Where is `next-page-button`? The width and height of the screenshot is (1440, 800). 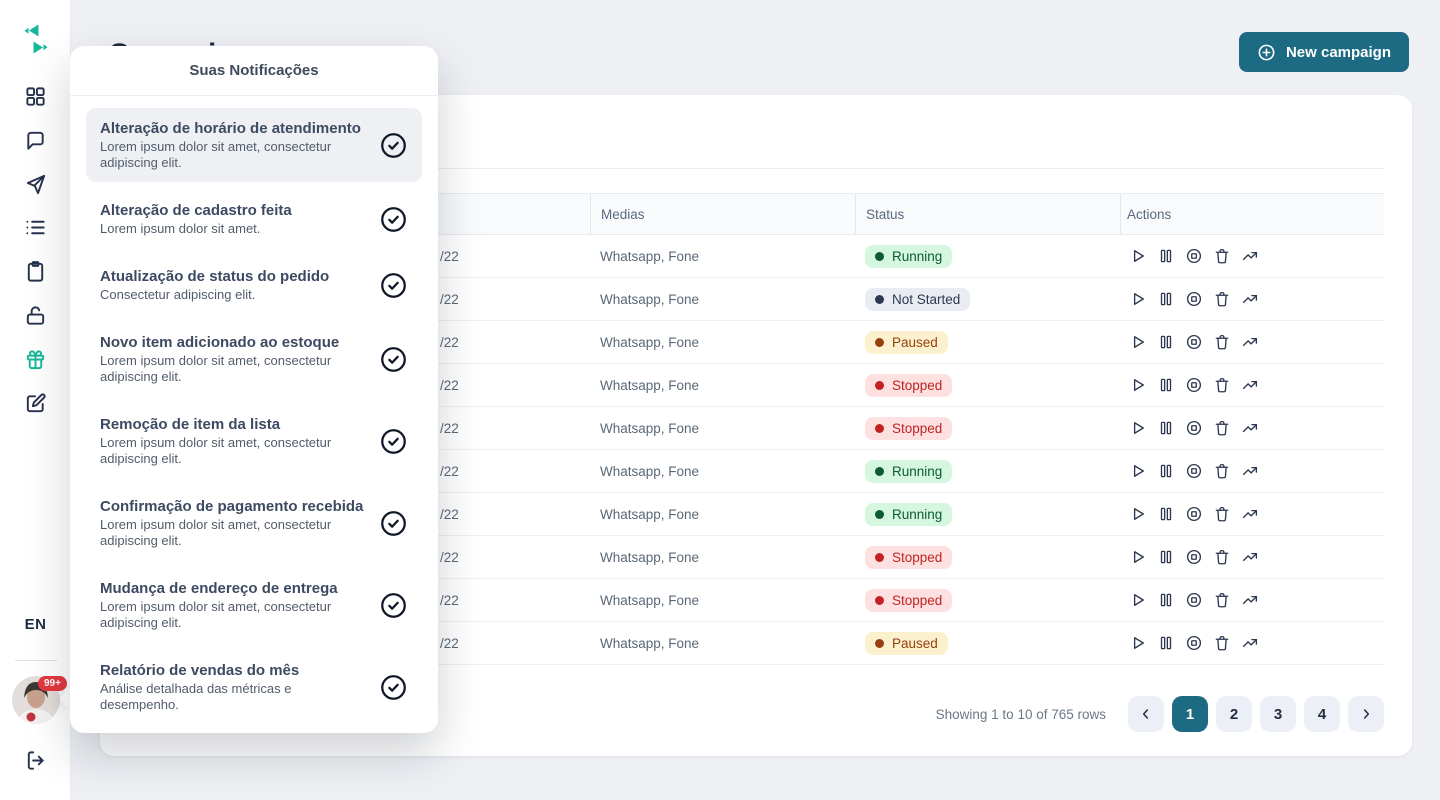 next-page-button is located at coordinates (1366, 714).